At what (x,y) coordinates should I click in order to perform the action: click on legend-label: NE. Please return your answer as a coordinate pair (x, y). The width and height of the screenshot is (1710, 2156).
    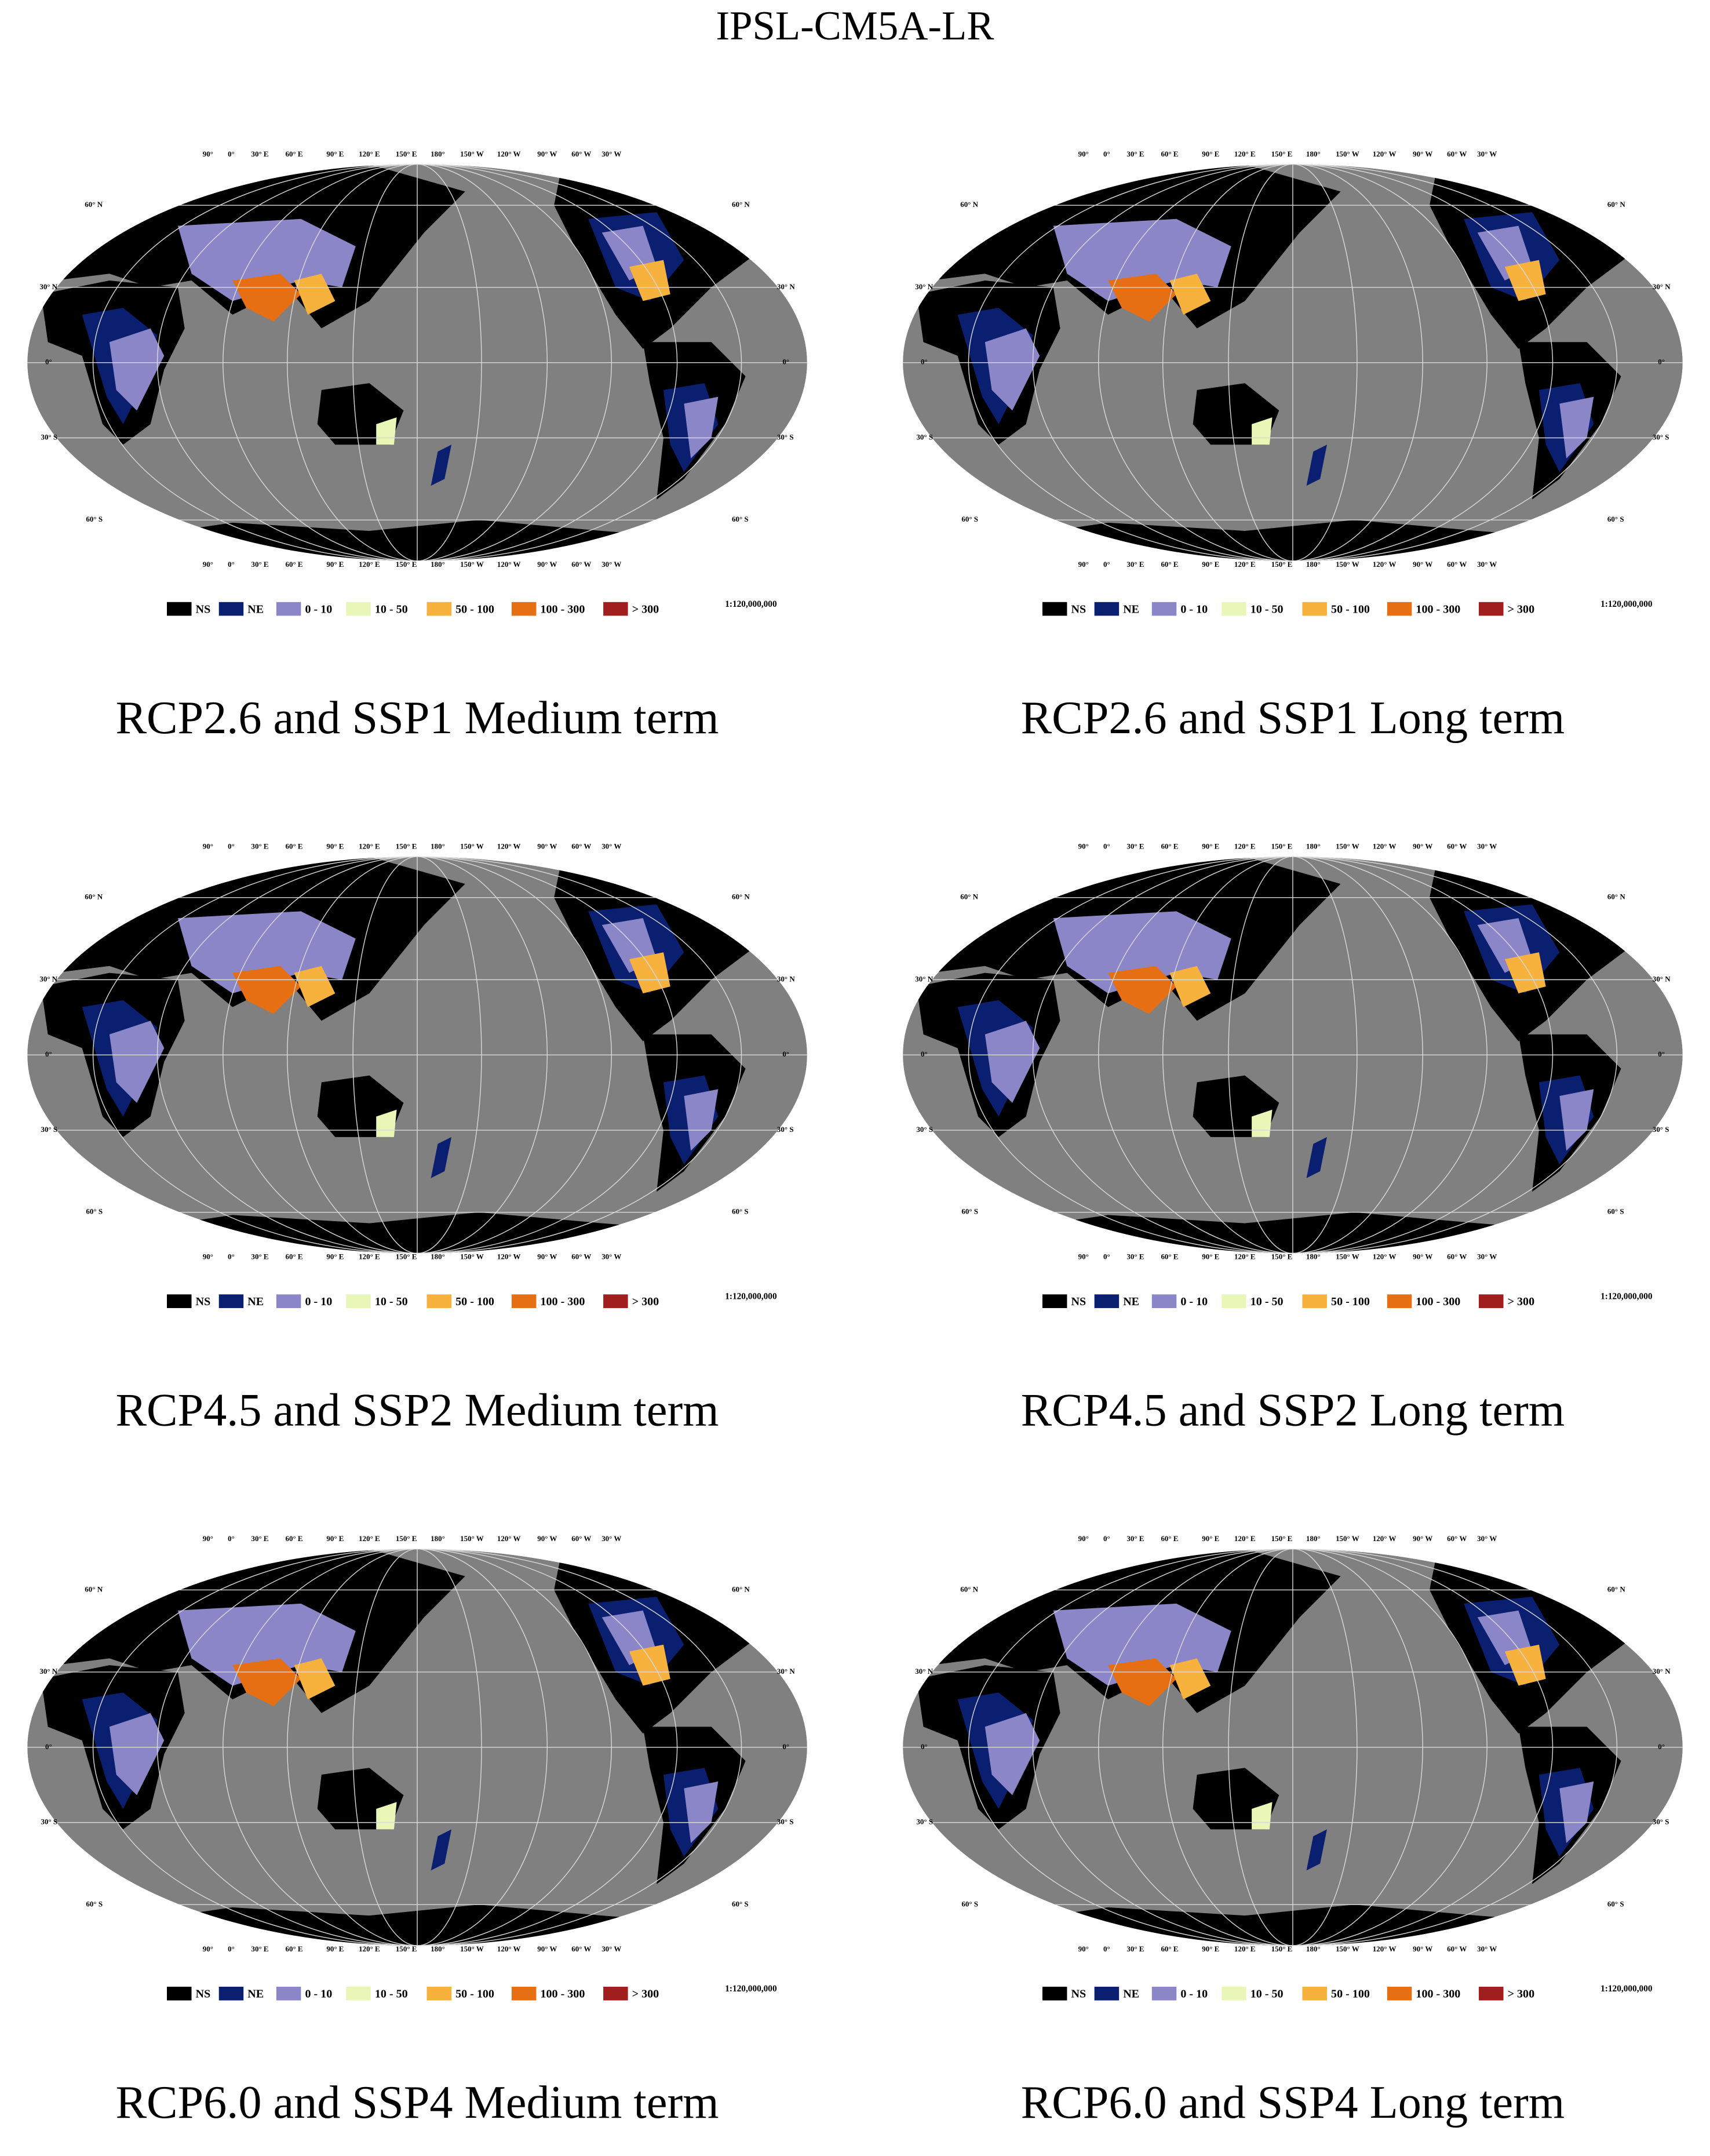
    Looking at the image, I should click on (1131, 1302).